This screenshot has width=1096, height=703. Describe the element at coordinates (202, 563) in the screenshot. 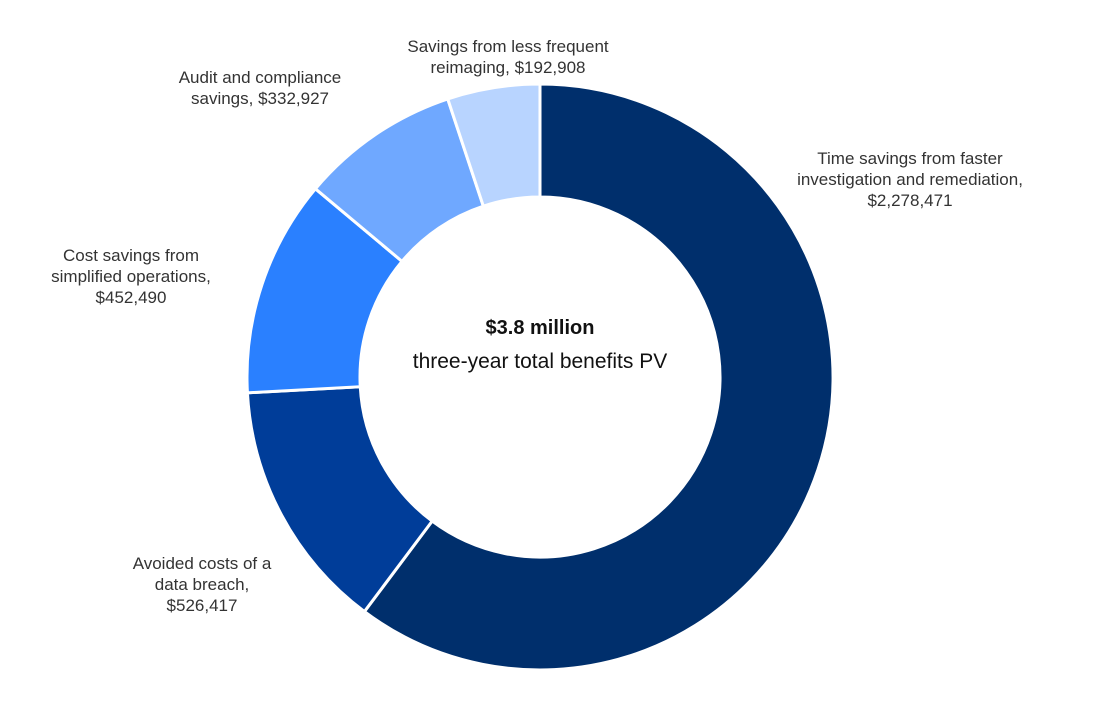

I see `slice-label-line: Avoided costs of a` at that location.